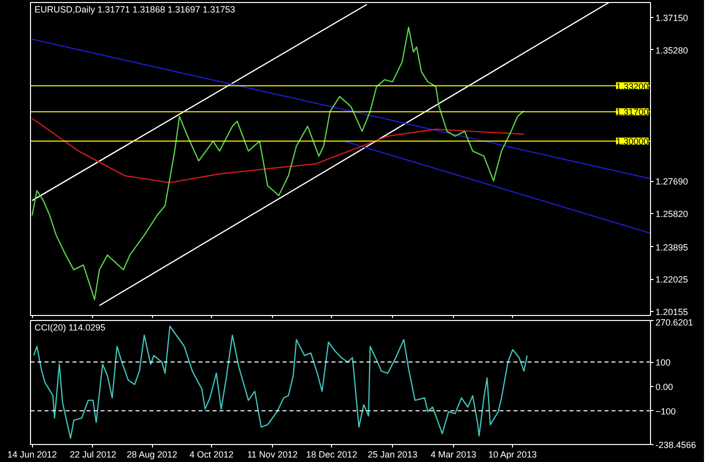 The height and width of the screenshot is (462, 706). Describe the element at coordinates (32, 455) in the screenshot. I see `x-tick-label: 14 Jun 2012` at that location.